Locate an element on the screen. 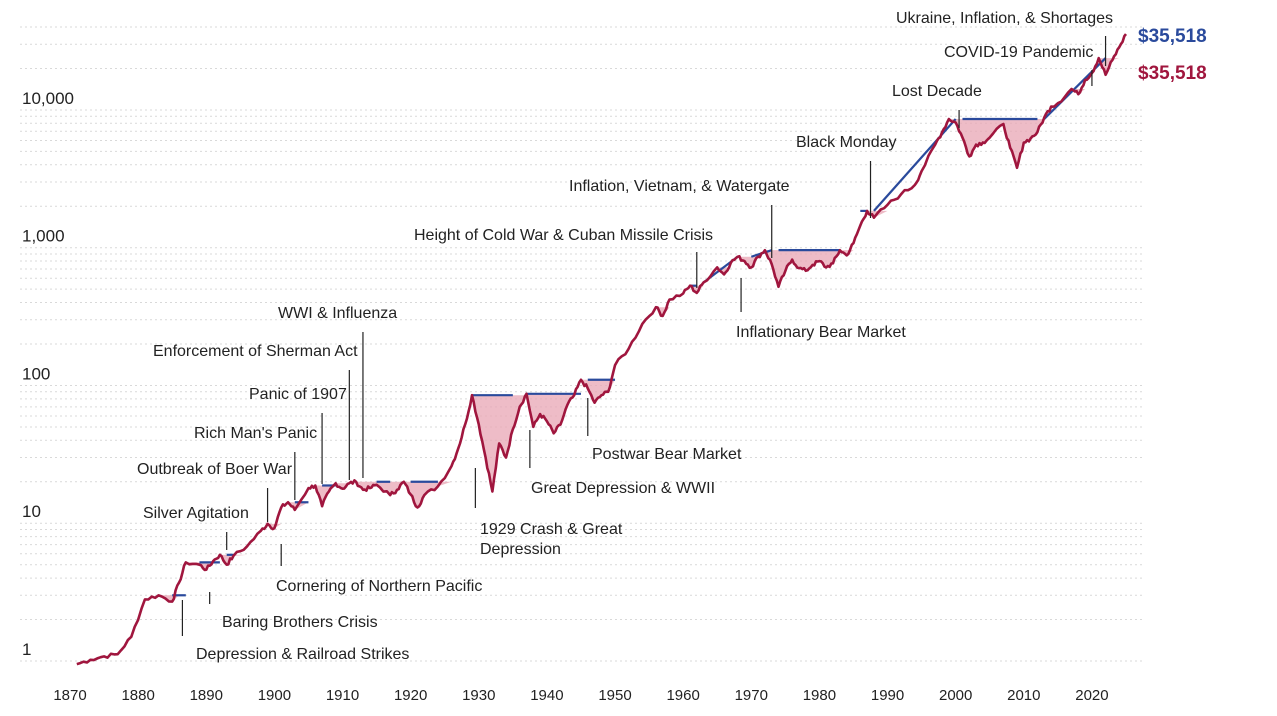 The width and height of the screenshot is (1277, 716). x-tick-label: 1970 is located at coordinates (751, 695).